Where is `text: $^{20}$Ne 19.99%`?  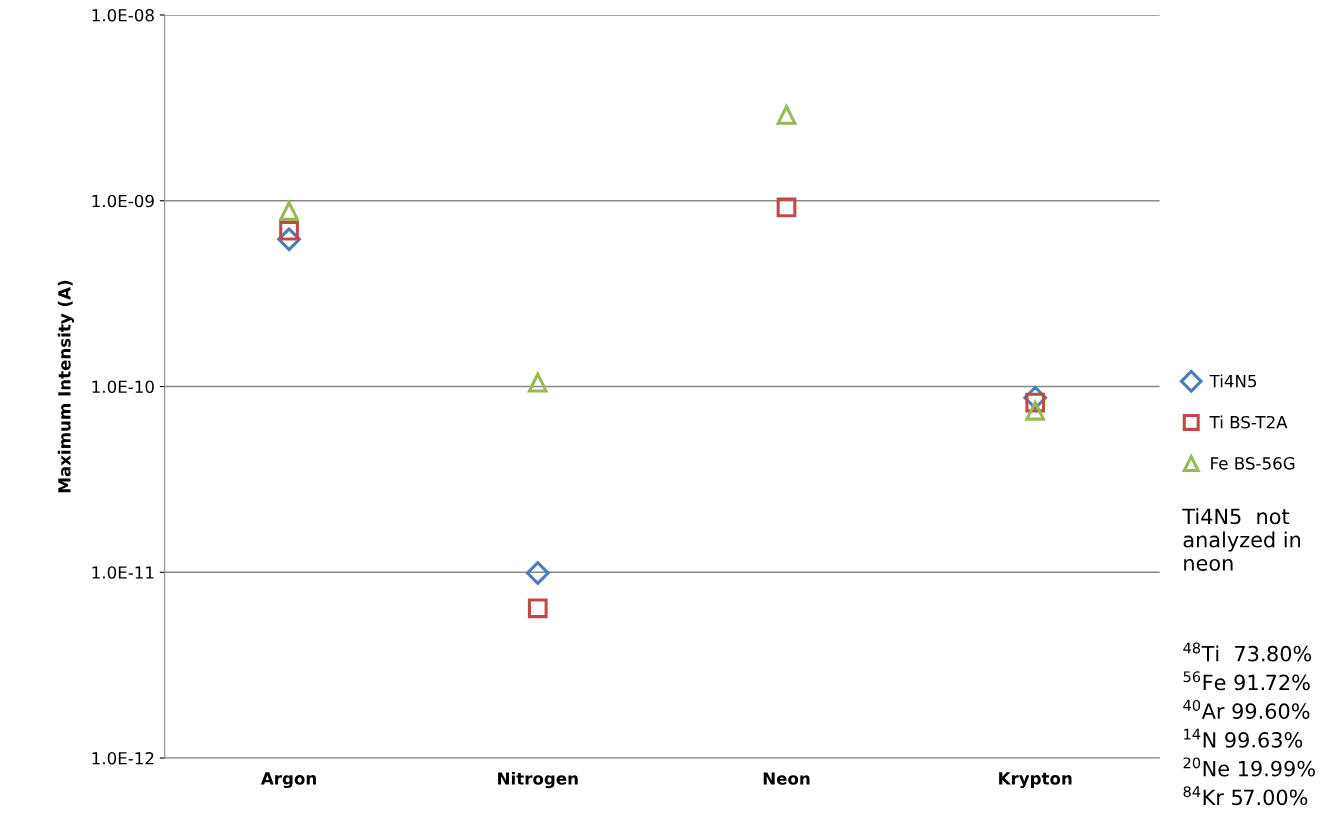
text: $^{20}$Ne 19.99% is located at coordinates (1249, 767).